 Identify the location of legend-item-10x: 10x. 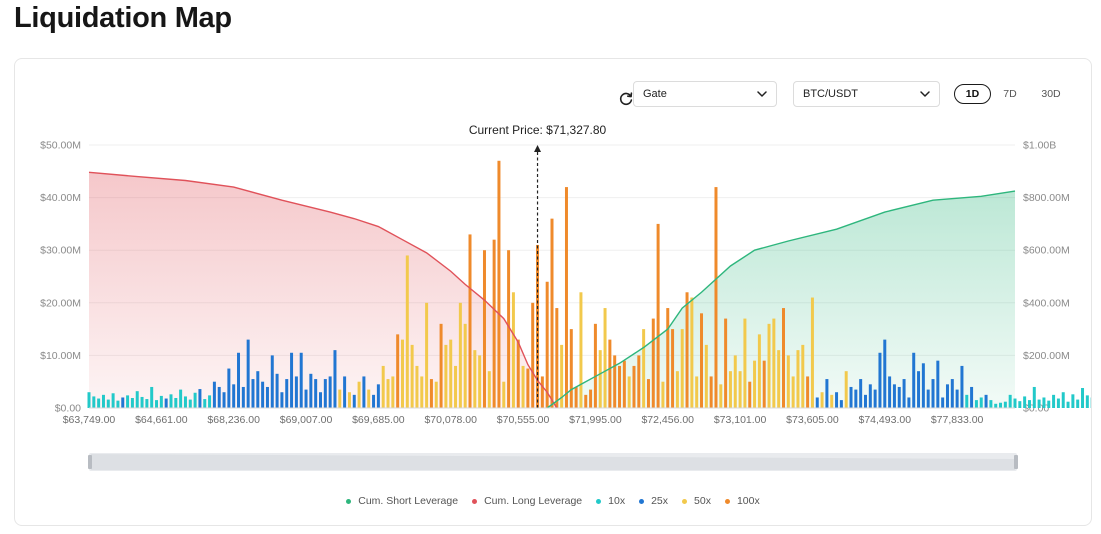
(610, 501).